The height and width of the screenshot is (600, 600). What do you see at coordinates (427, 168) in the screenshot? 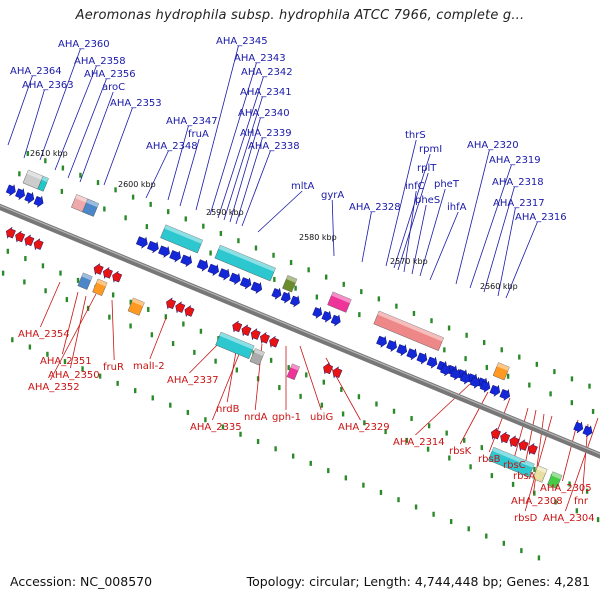
I see `gene-label-top: rplT` at bounding box center [427, 168].